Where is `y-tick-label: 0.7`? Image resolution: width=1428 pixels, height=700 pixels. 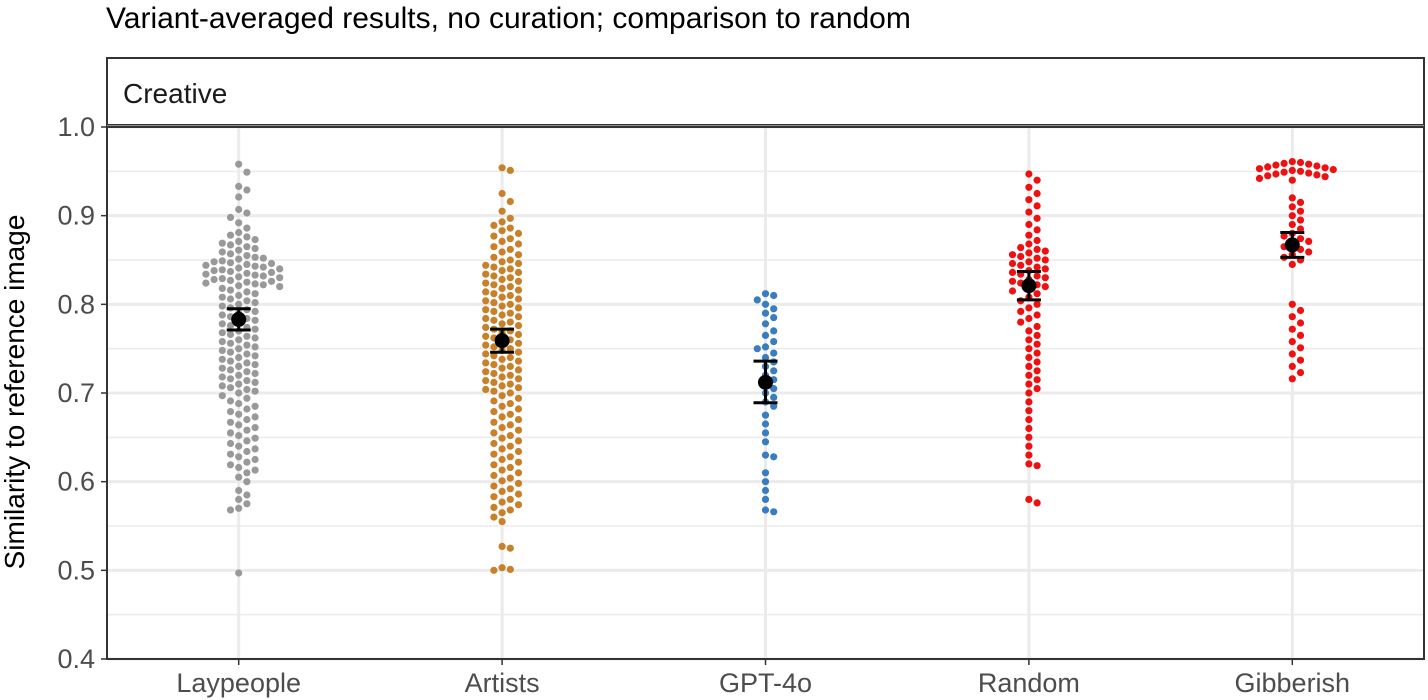
y-tick-label: 0.7 is located at coordinates (76, 393).